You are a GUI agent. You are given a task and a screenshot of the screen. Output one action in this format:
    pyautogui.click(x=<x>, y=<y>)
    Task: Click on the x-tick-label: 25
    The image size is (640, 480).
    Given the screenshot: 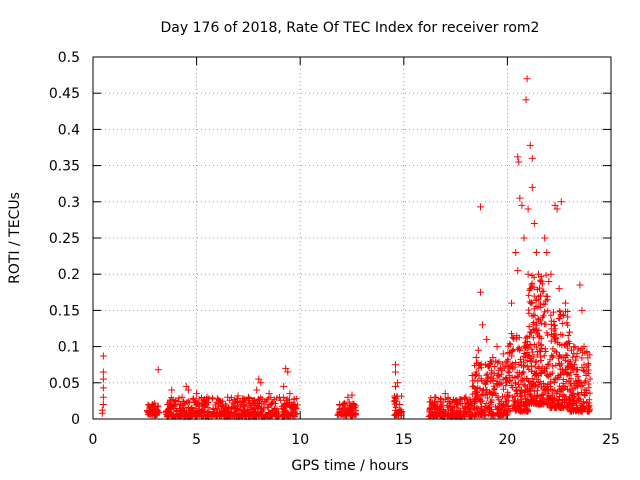 What is the action you would take?
    pyautogui.click(x=611, y=440)
    